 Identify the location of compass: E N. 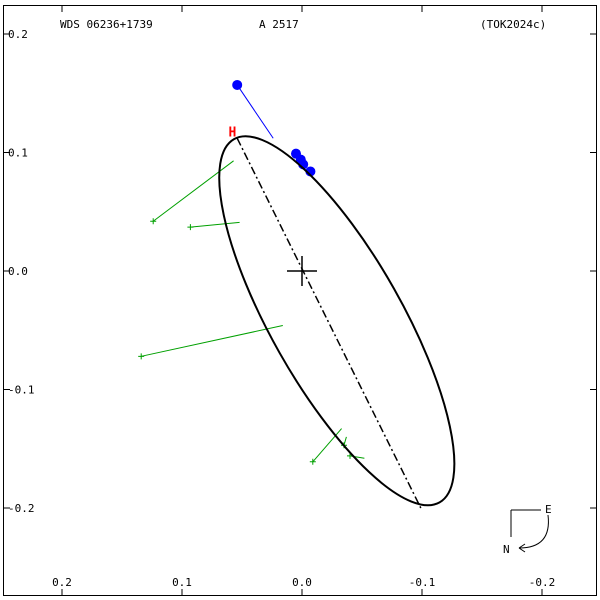
(527, 529).